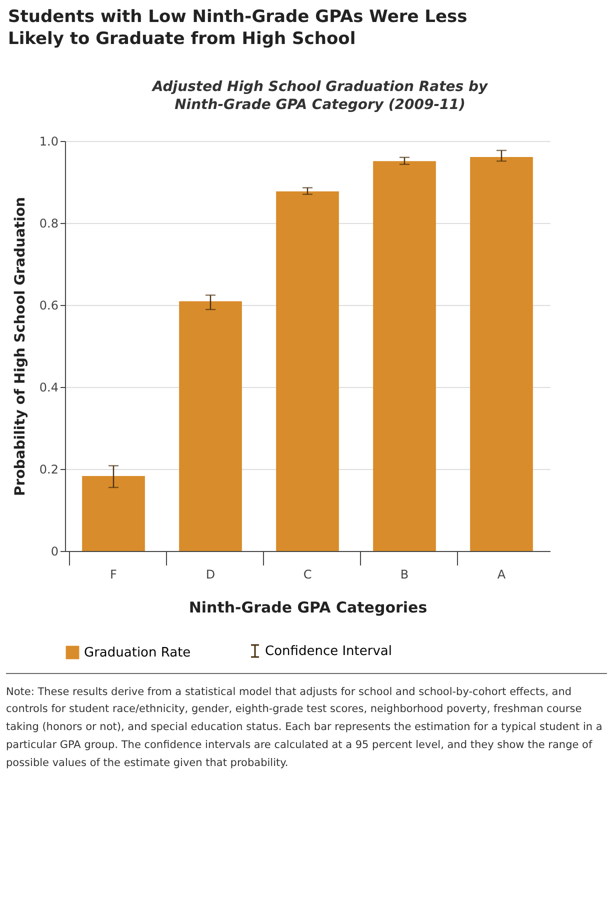 Image resolution: width=613 pixels, height=897 pixels. I want to click on y-tick-label: 0.4, so click(48, 387).